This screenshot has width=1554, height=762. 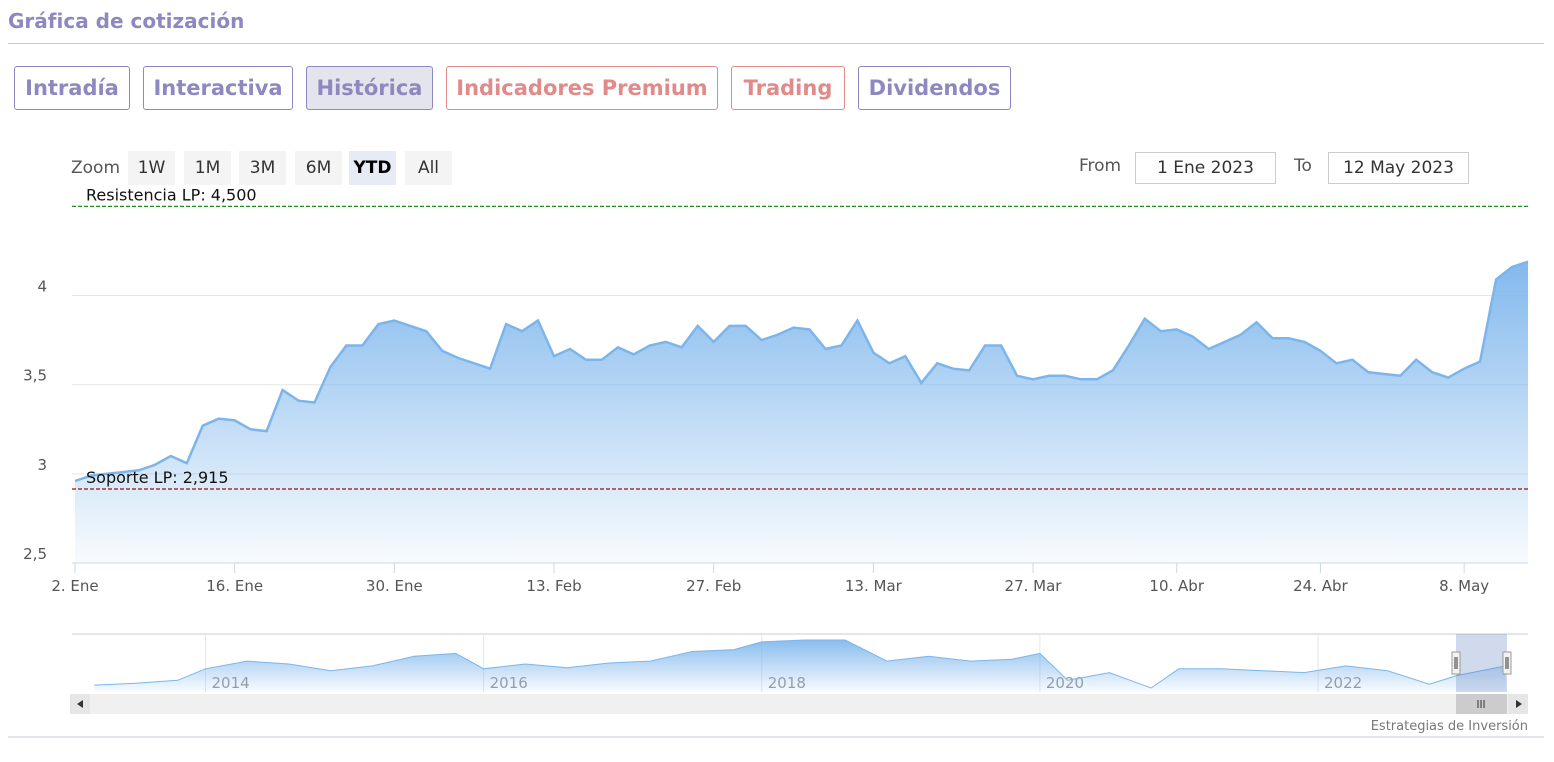 What do you see at coordinates (151, 168) in the screenshot?
I see `zoom-button: 1W` at bounding box center [151, 168].